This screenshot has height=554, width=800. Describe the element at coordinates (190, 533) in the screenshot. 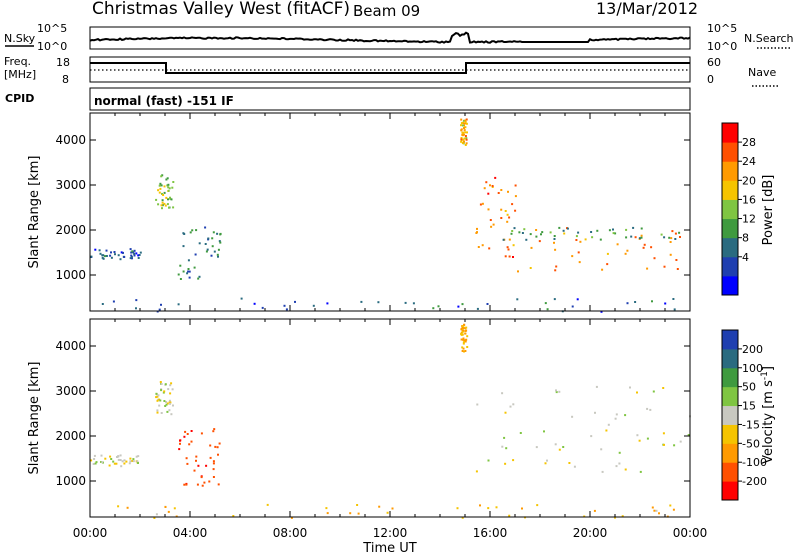

I see `time-tick-label: 04:00` at that location.